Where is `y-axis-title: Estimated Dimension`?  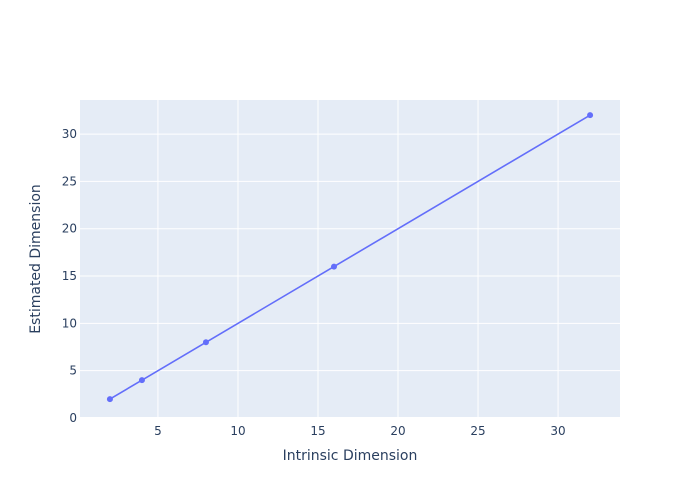 y-axis-title: Estimated Dimension is located at coordinates (36, 259).